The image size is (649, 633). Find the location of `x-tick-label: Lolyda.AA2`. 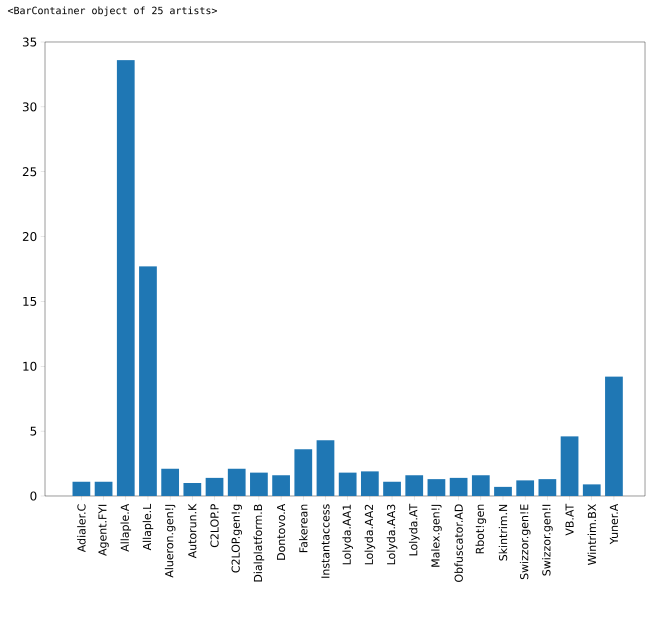

x-tick-label: Lolyda.AA2 is located at coordinates (370, 534).